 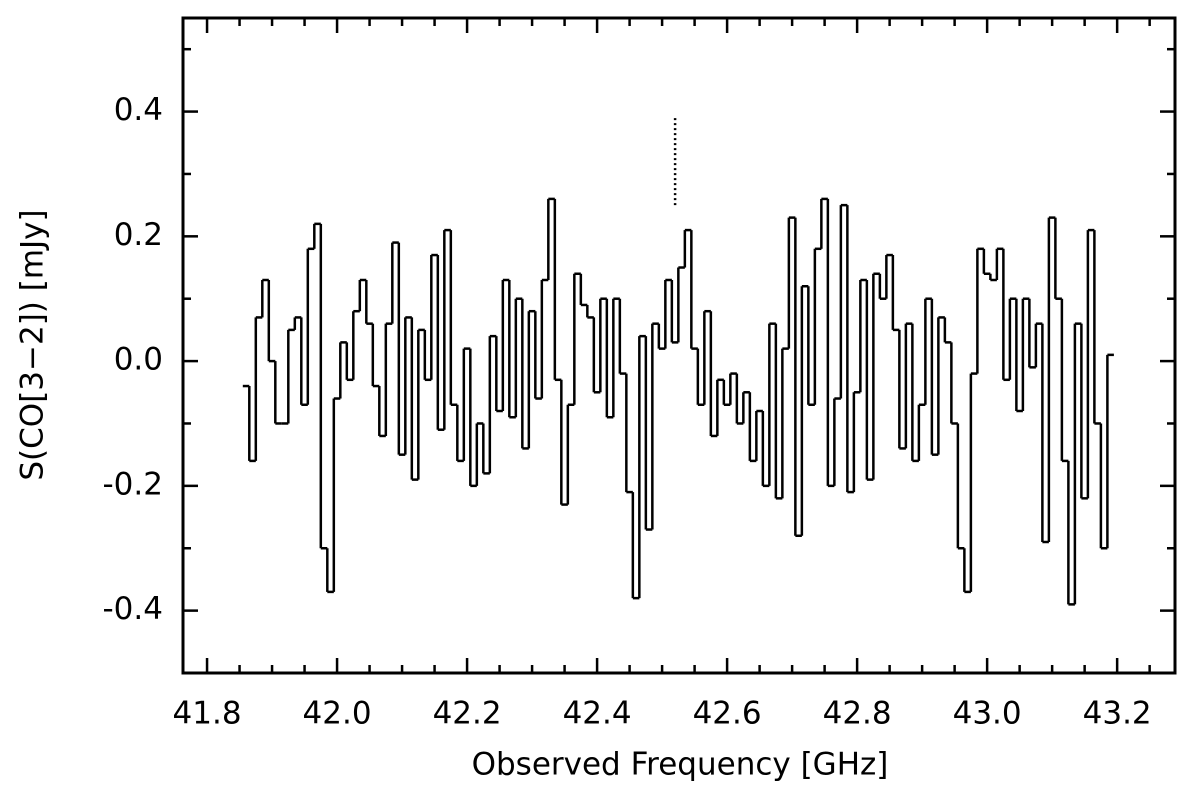 I want to click on x-tick-label: 42.4, so click(x=597, y=714).